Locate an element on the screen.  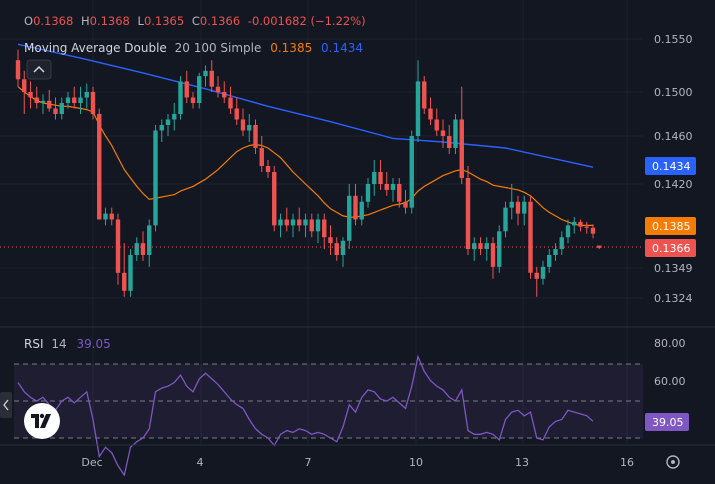
svg-text: 60.00 is located at coordinates (670, 381).